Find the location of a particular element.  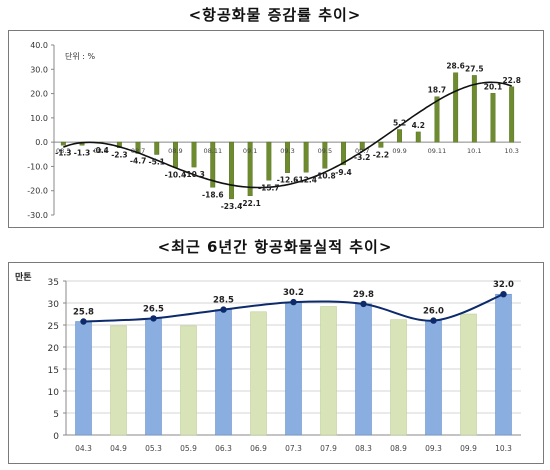

data-label: -23.4 is located at coordinates (232, 206).